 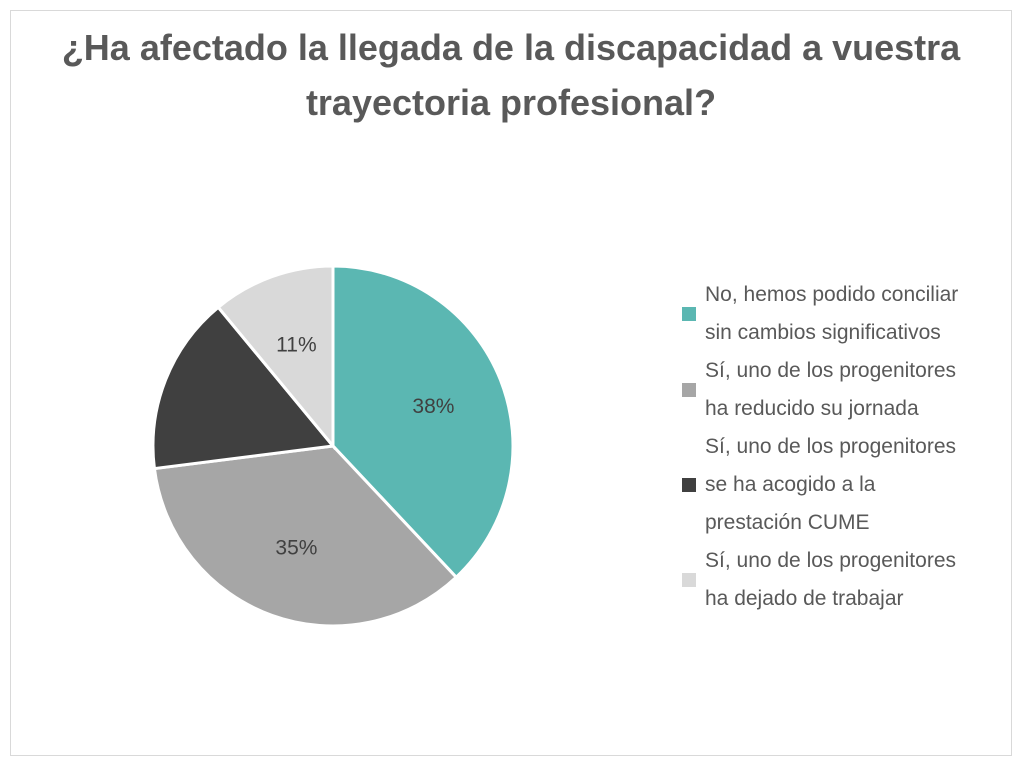 I want to click on pie-data-labels: 38% 35% 11%, so click(x=364, y=446).